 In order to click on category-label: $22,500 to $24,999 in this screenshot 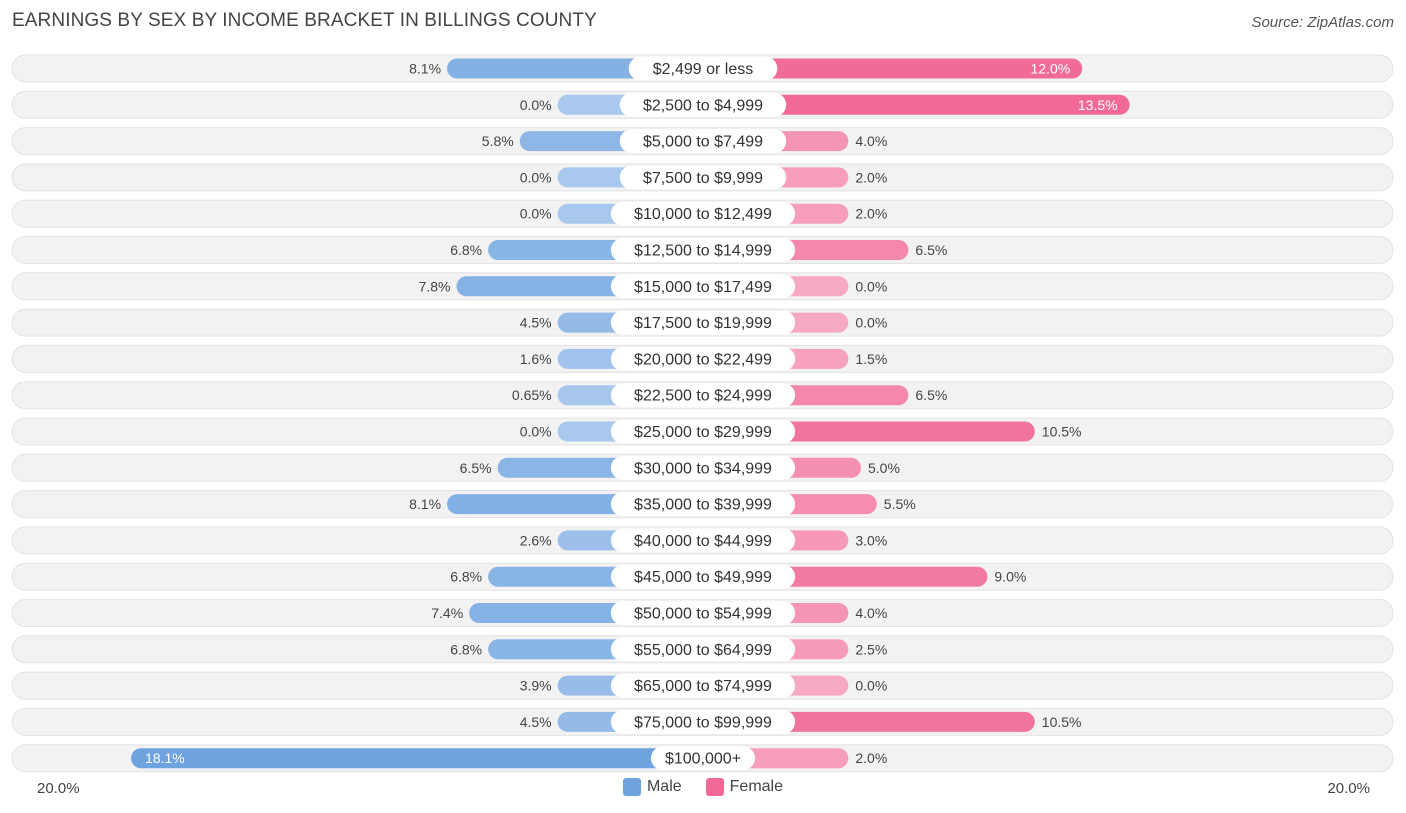, I will do `click(703, 396)`.